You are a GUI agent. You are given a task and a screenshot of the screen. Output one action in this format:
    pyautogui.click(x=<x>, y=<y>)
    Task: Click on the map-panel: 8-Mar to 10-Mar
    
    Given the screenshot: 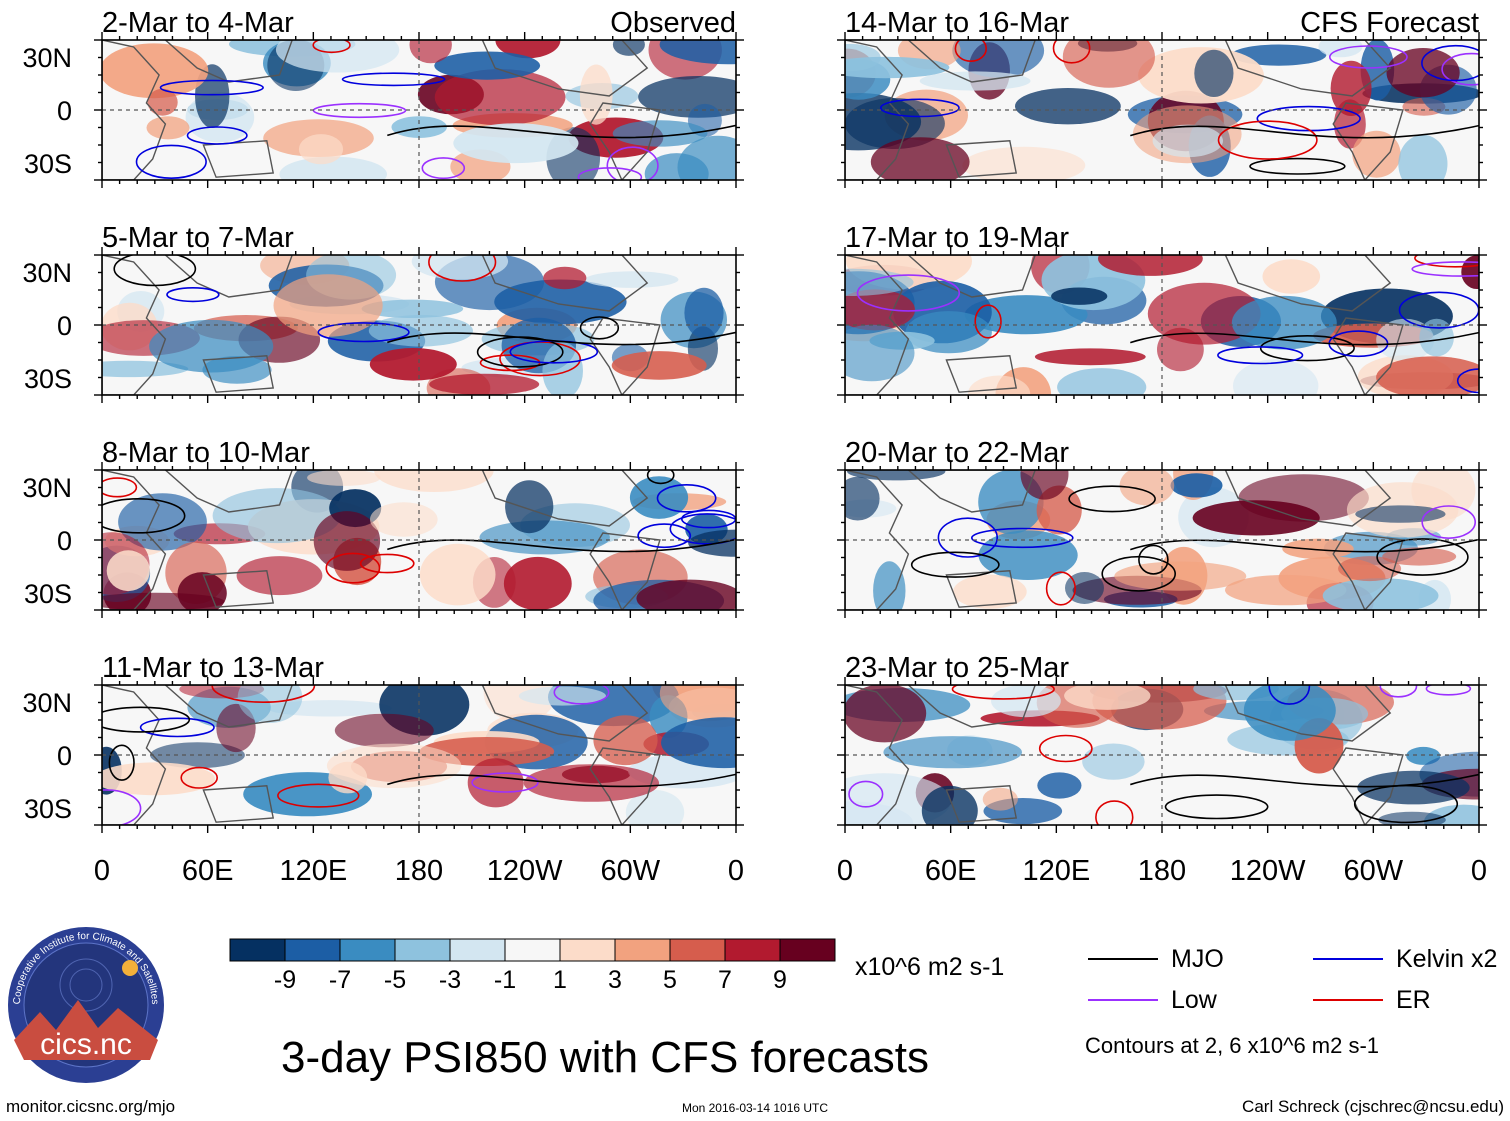 What is the action you would take?
    pyautogui.click(x=419, y=527)
    